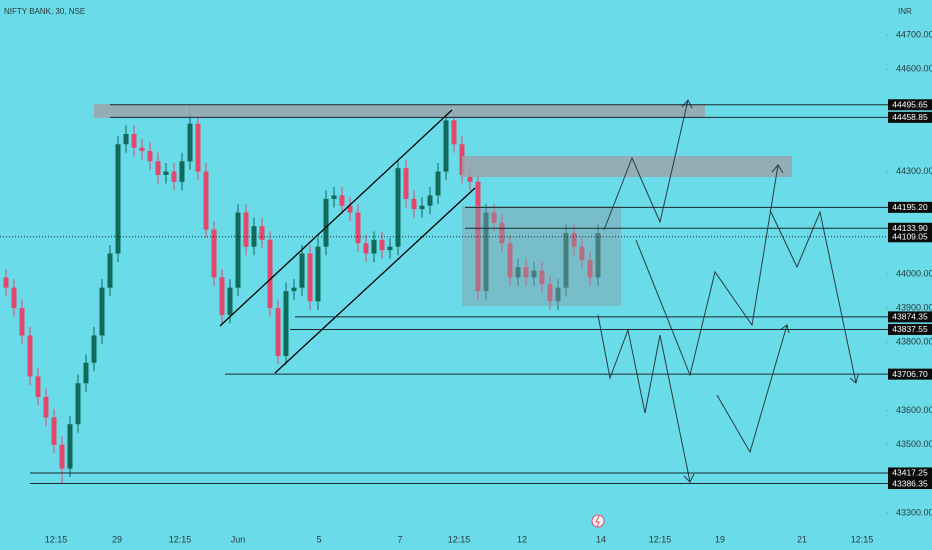 This screenshot has width=932, height=550. Describe the element at coordinates (44, 11) in the screenshot. I see `chart-title: NIFTY BANK, 30, NSE` at that location.